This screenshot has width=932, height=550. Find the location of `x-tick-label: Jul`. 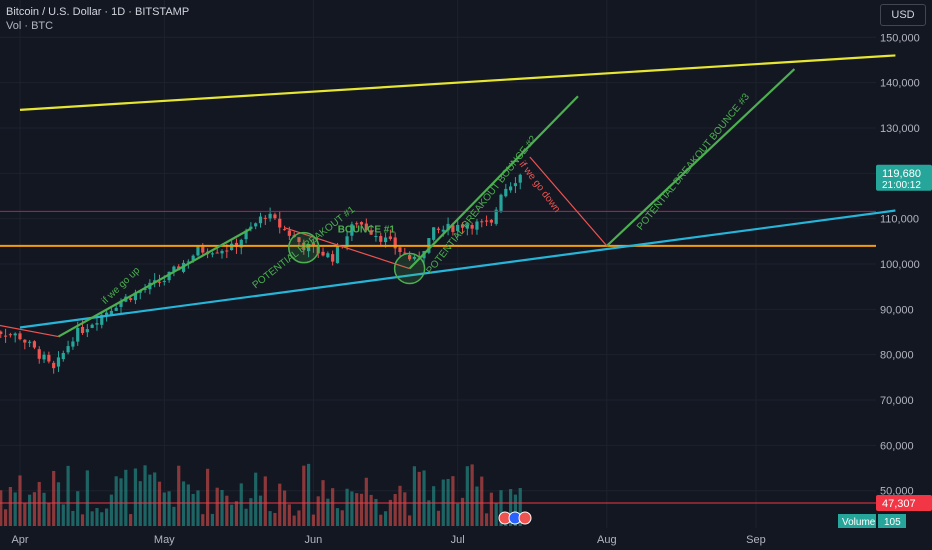

x-tick-label: Jul is located at coordinates (458, 540).